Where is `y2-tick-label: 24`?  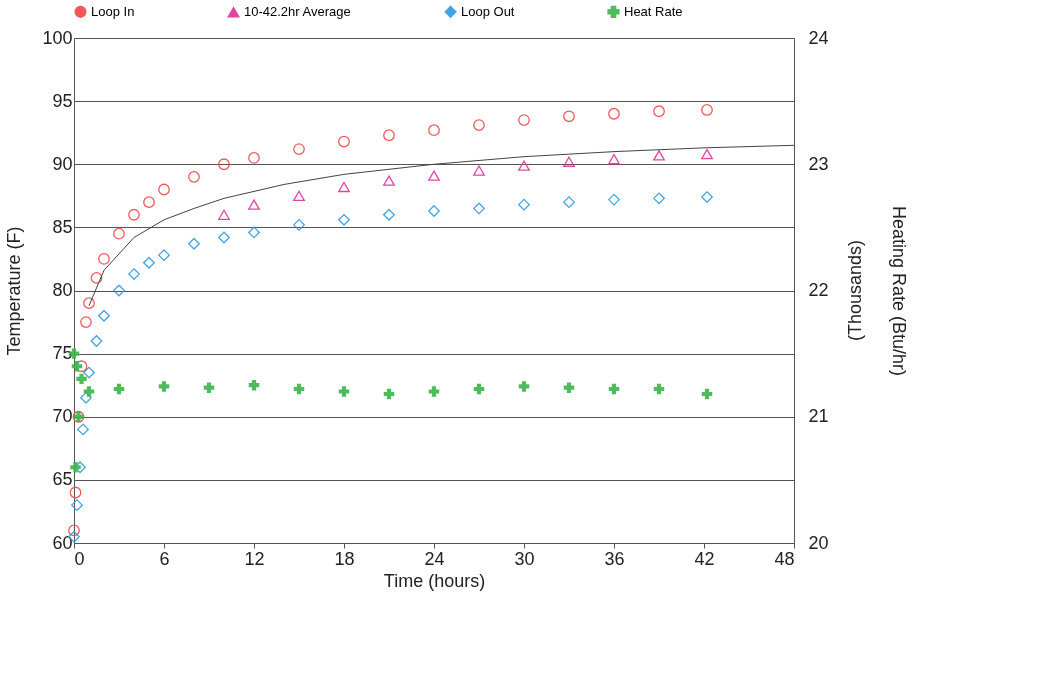
y2-tick-label: 24 is located at coordinates (818, 37).